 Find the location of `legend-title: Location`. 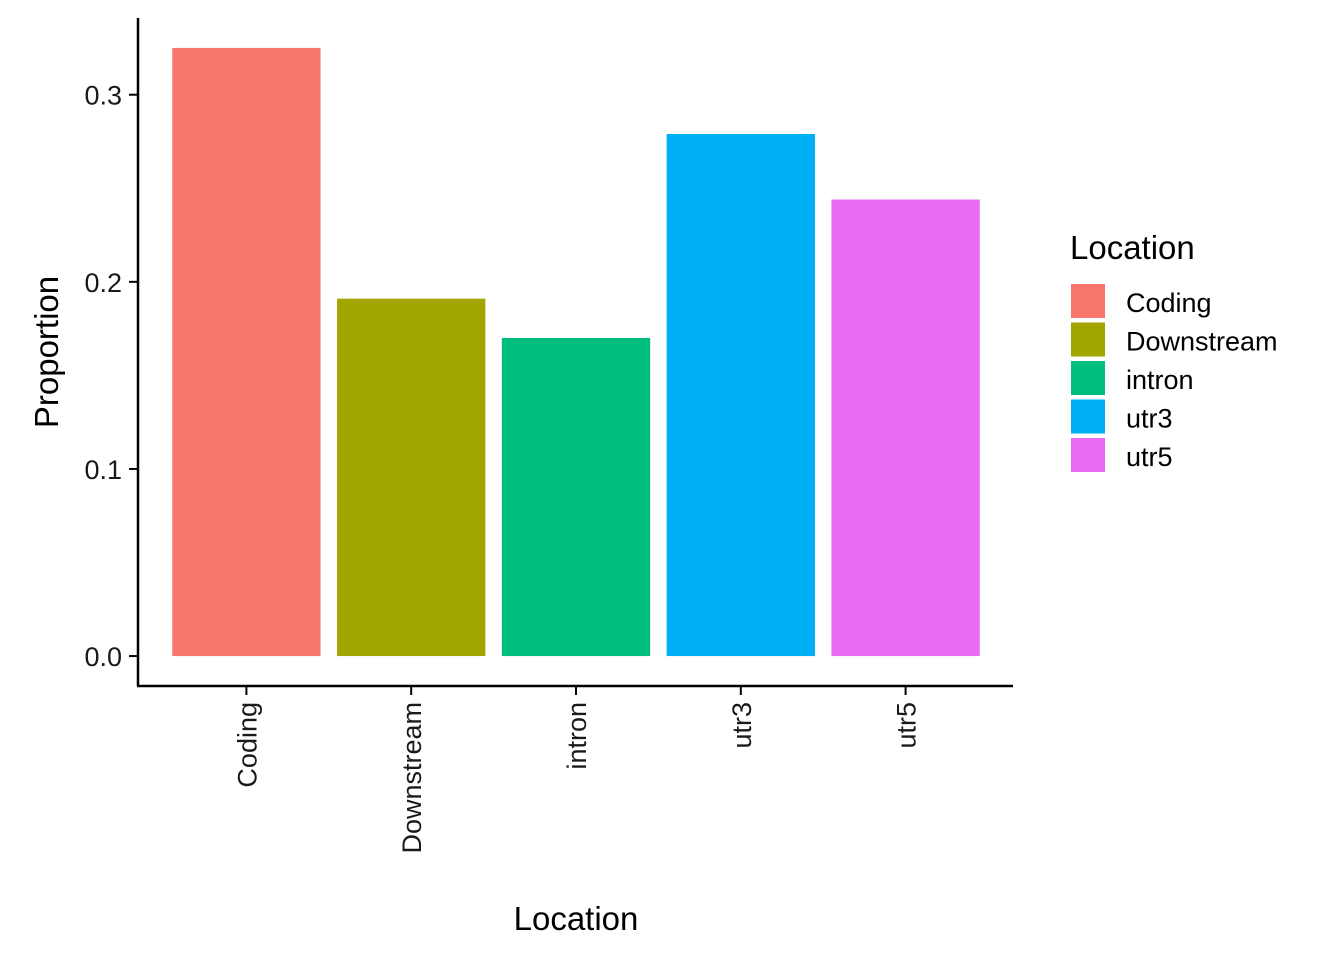

legend-title: Location is located at coordinates (1132, 247).